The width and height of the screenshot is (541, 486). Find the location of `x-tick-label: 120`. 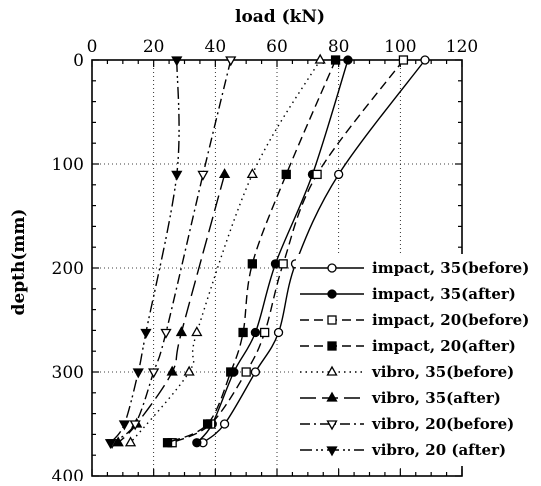

x-tick-label: 120 is located at coordinates (462, 47).